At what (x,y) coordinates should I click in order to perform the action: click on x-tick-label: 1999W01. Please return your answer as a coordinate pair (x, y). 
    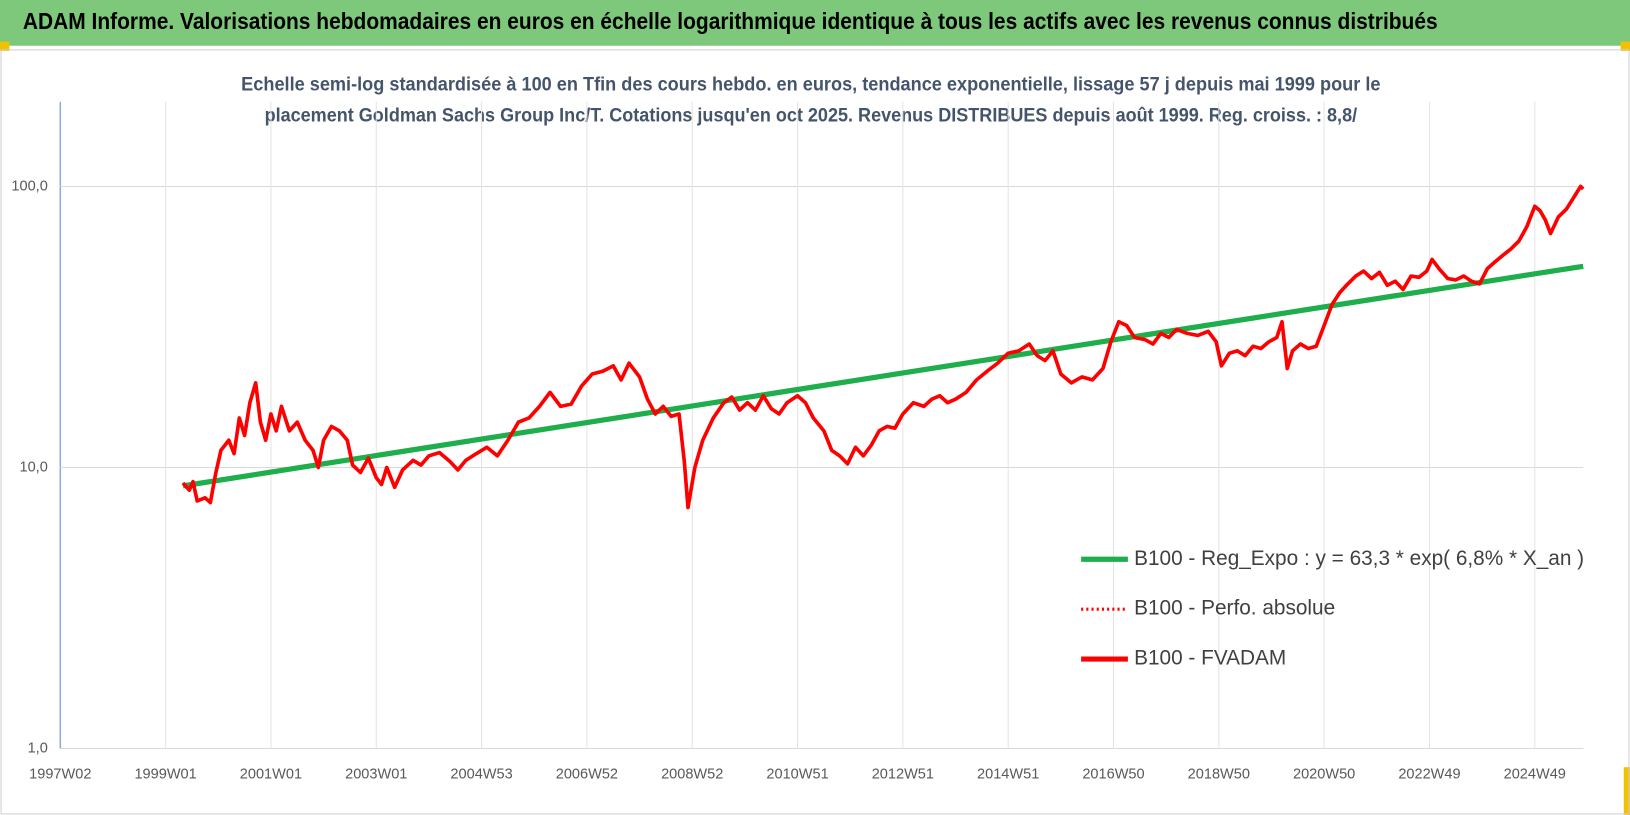
    Looking at the image, I should click on (165, 774).